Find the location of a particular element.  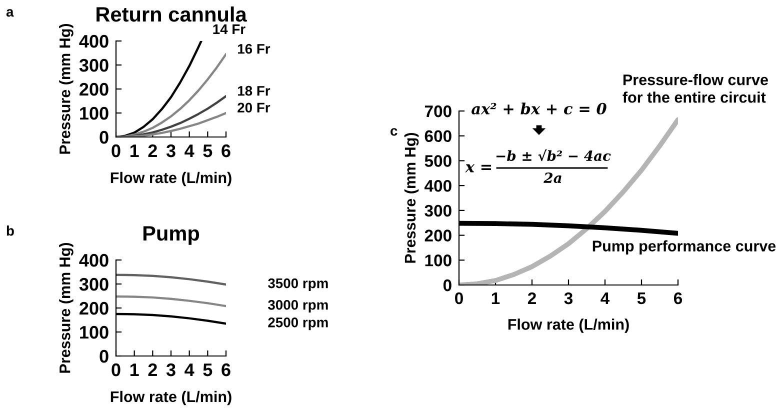

annotation: −b ± √b² − 4ac is located at coordinates (553, 155).